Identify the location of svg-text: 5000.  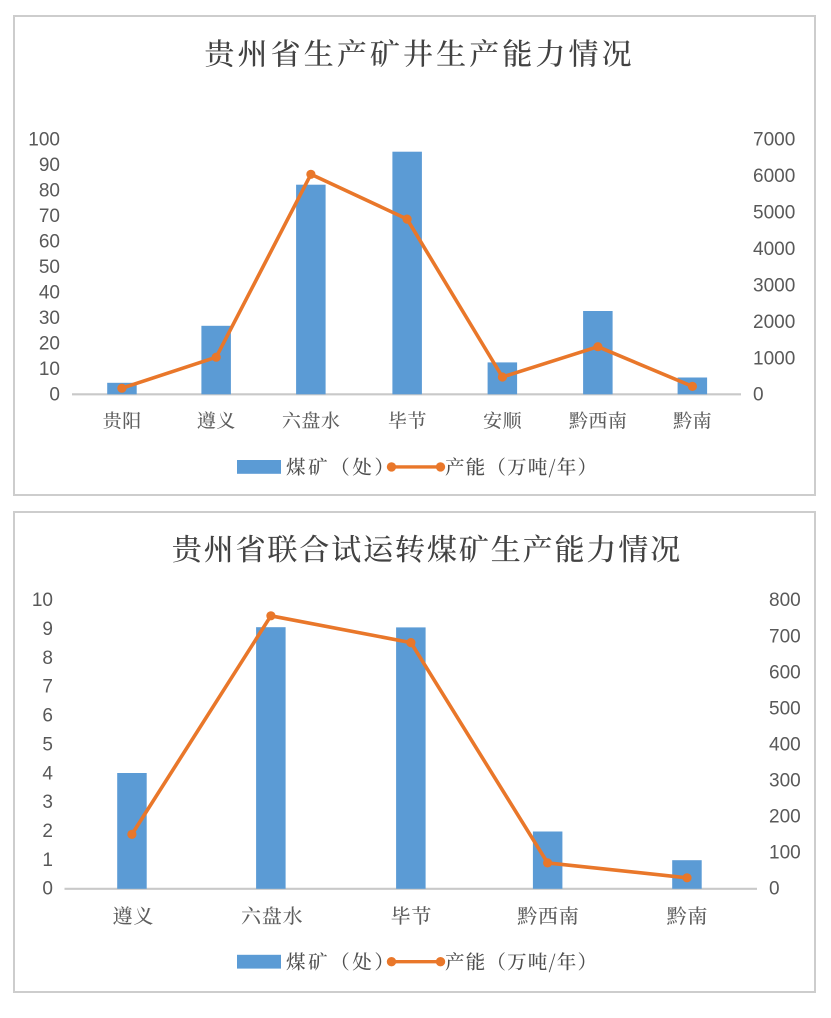
(774, 213).